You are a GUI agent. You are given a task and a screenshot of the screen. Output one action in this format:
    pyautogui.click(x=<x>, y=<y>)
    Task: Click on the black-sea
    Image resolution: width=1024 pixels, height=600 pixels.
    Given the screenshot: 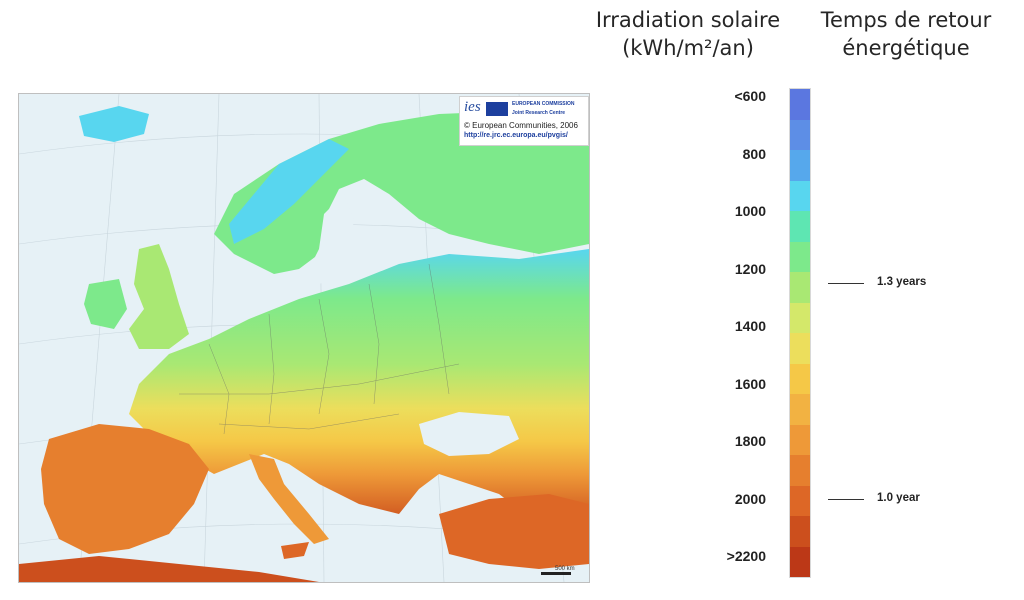 What is the action you would take?
    pyautogui.click(x=469, y=434)
    